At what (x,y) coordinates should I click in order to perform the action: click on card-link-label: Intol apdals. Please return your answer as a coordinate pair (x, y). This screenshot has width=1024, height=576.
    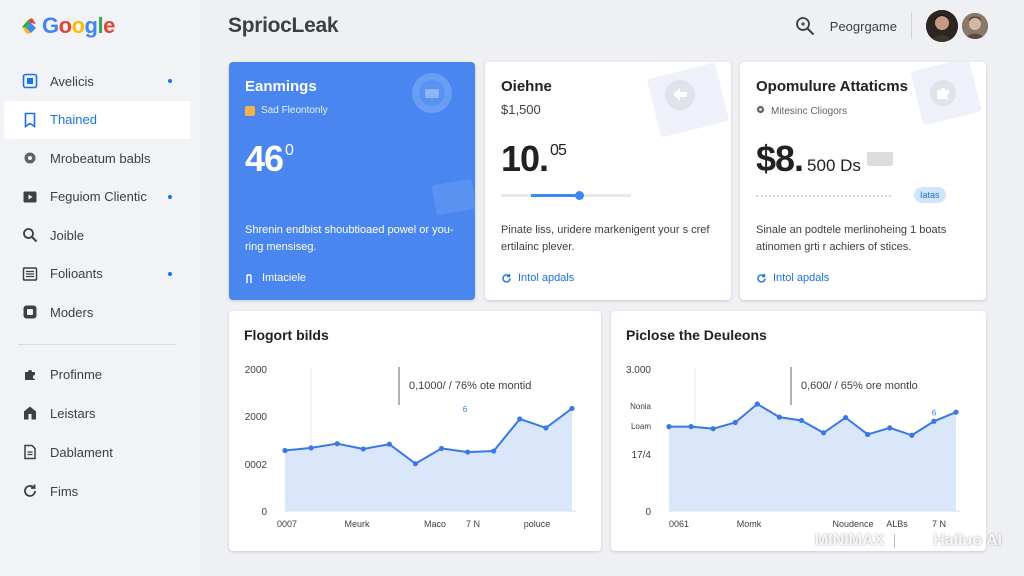
    Looking at the image, I should click on (546, 278).